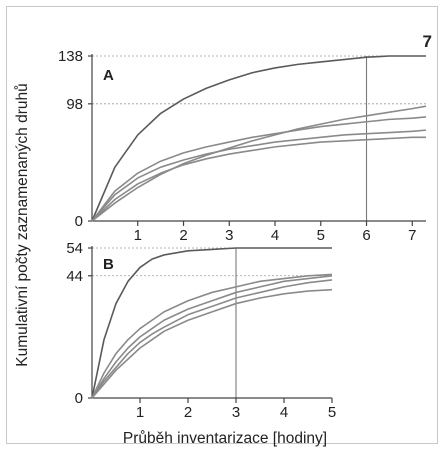 This screenshot has height=450, width=444. I want to click on y-axis-title: Kumulativní počty zaznamenaných druhů, so click(22, 224).